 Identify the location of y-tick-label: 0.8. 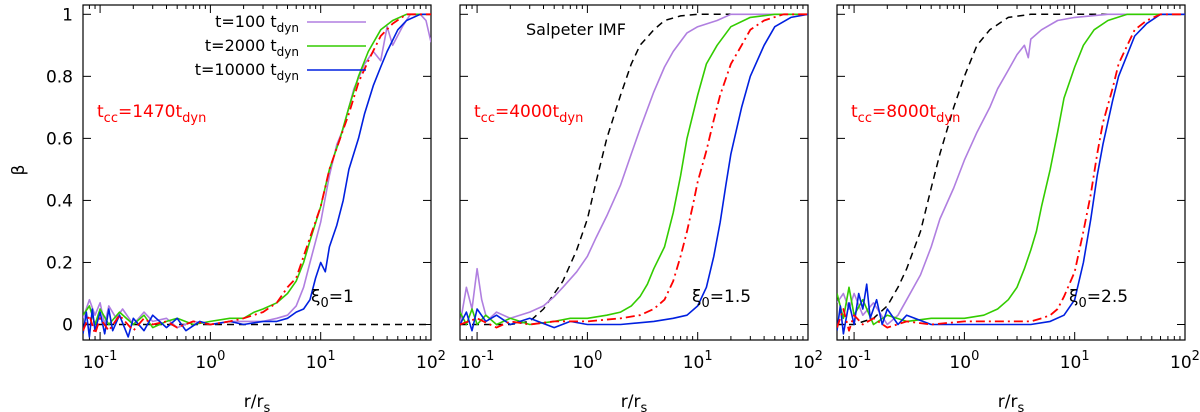
(59, 77).